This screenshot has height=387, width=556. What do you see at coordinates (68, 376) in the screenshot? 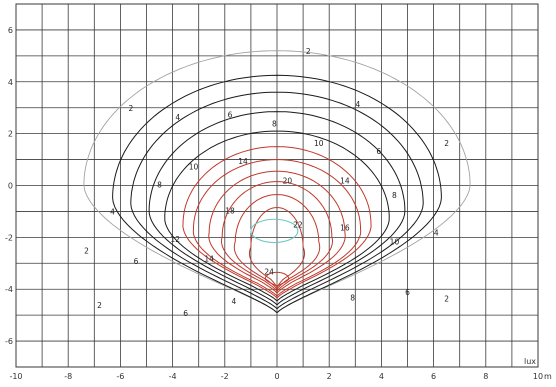
I see `x-tick-label: -8` at bounding box center [68, 376].